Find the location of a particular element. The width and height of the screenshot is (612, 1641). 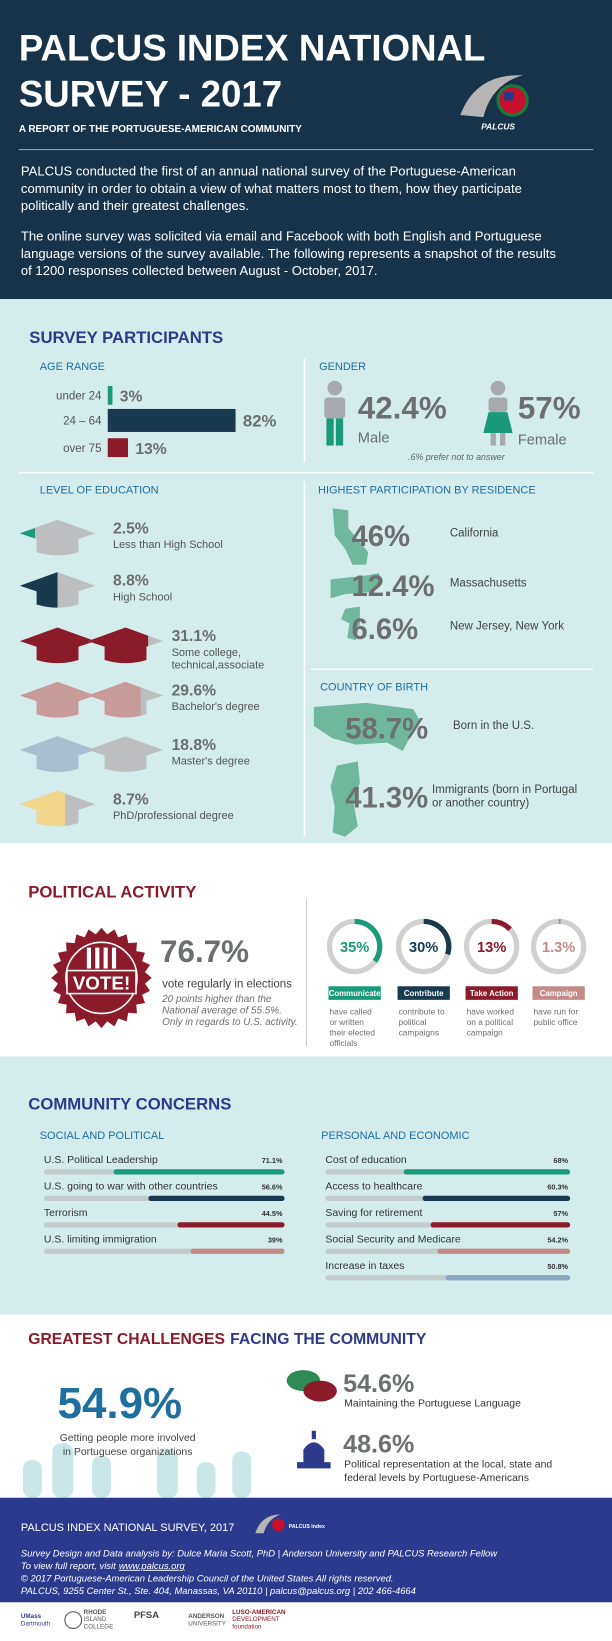

sub-heading: LEVEL OF EDUCATION is located at coordinates (99, 491).